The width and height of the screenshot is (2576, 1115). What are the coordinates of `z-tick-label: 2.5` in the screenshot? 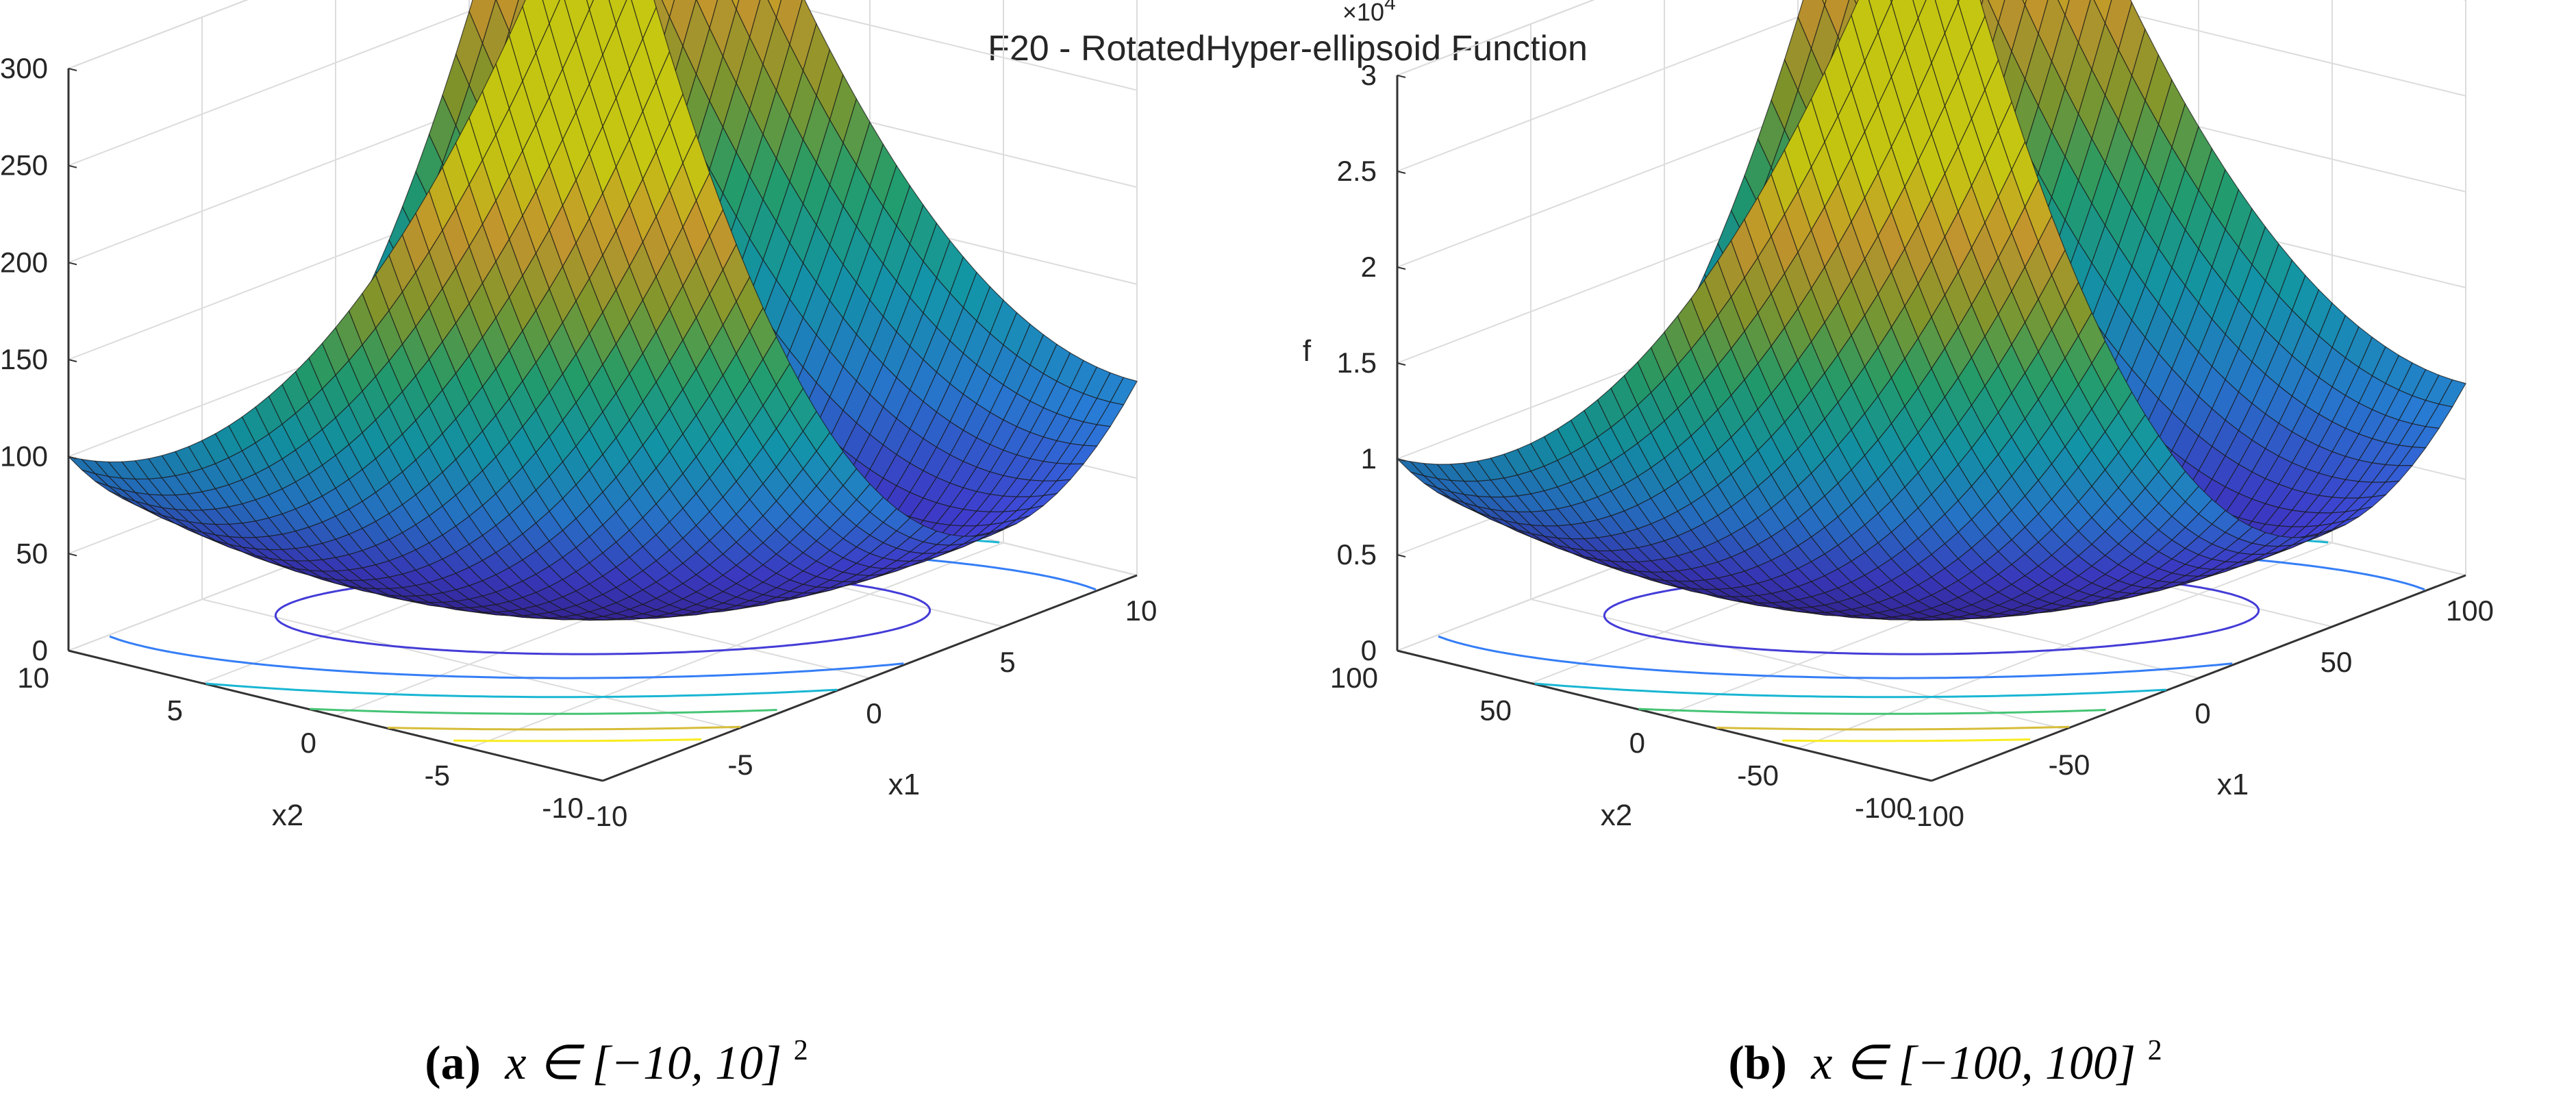 It's located at (1357, 171).